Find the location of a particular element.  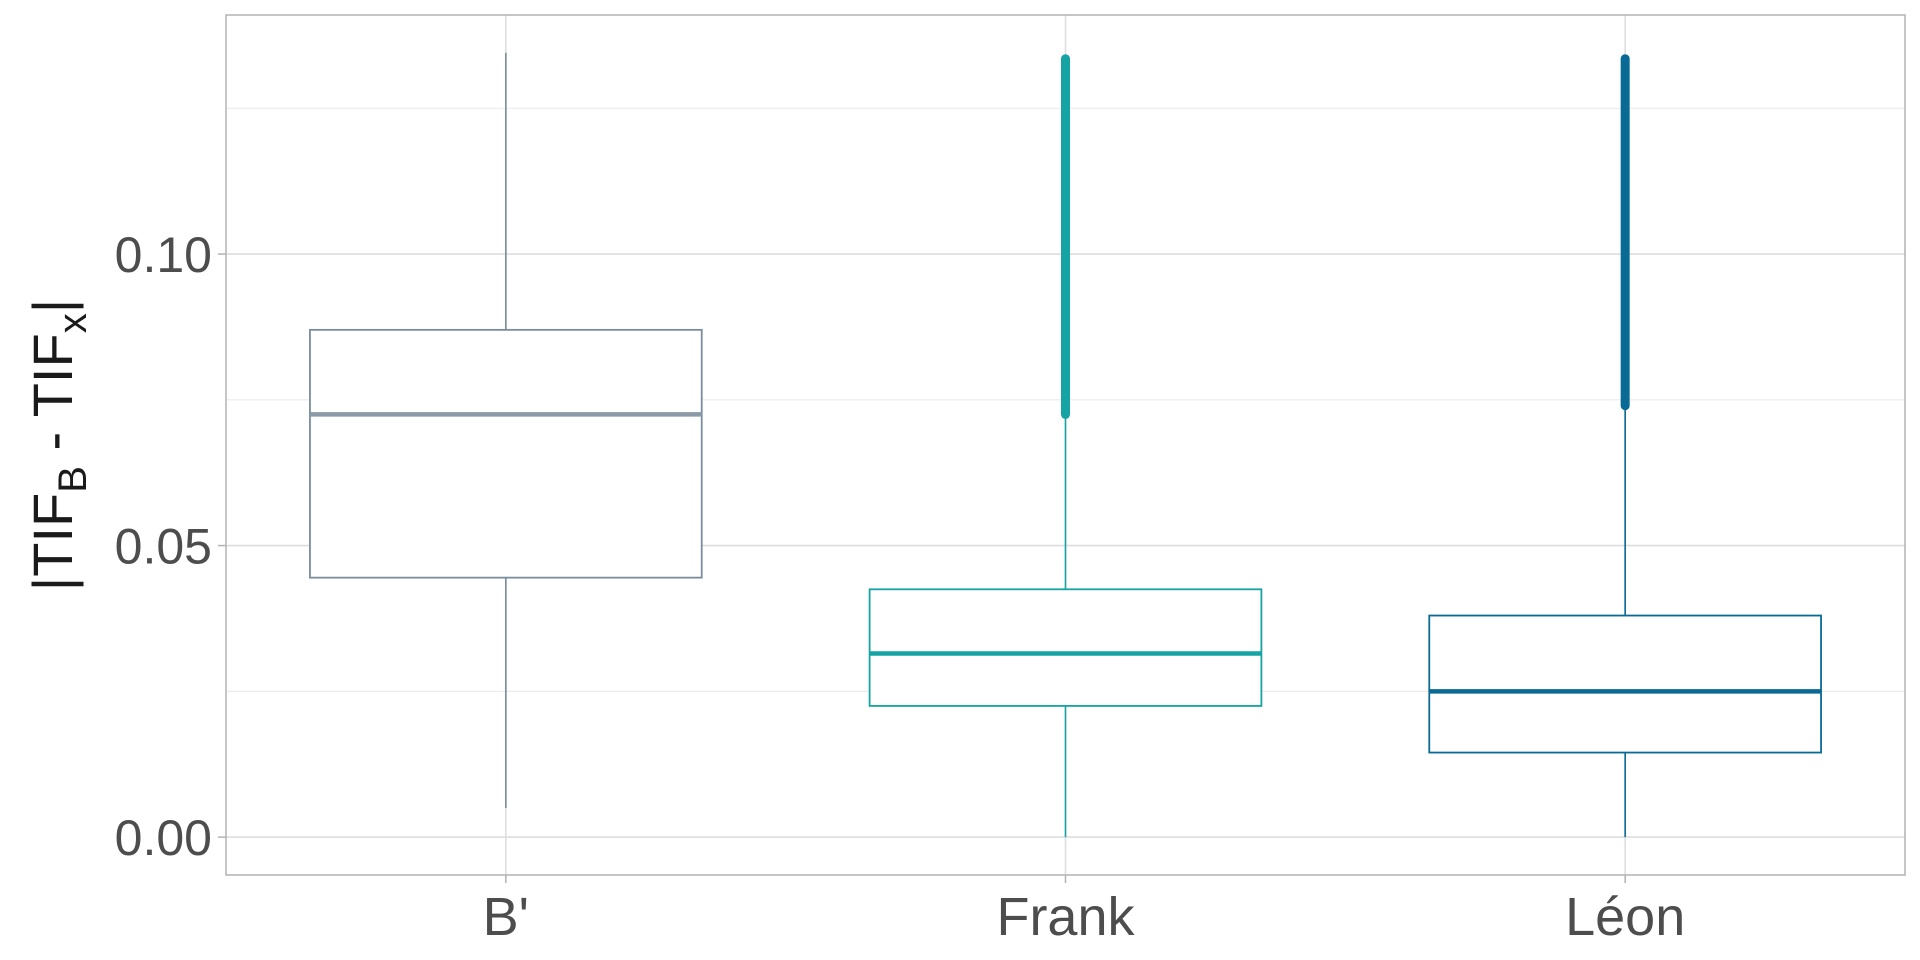

y-axis-label-sub2: x is located at coordinates (73, 323).